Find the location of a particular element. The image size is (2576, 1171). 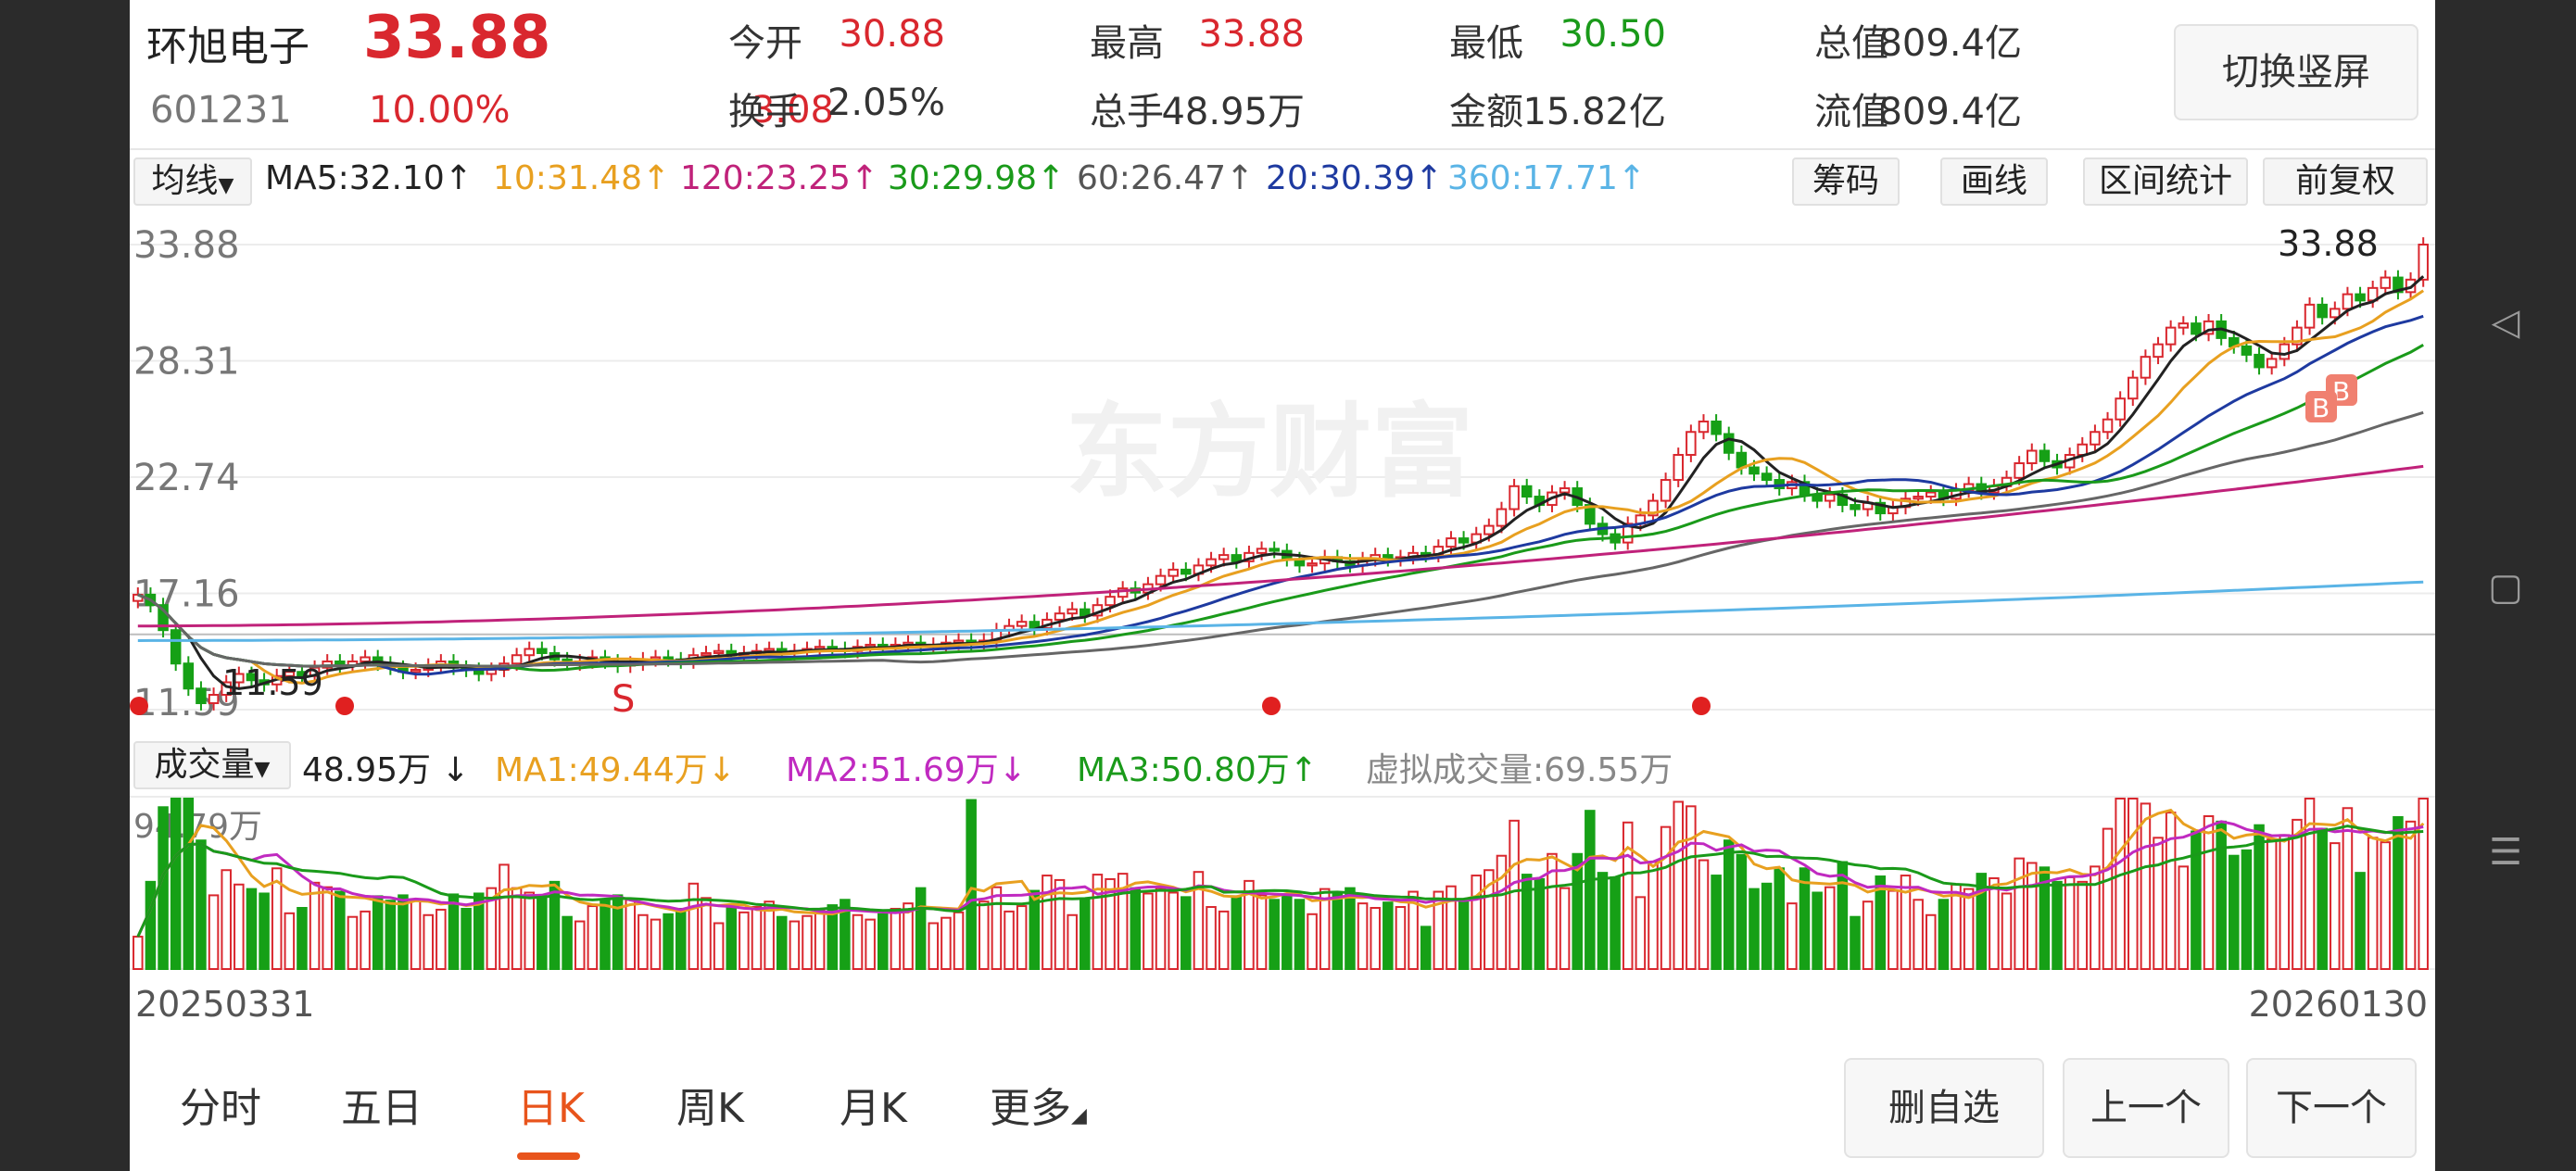

volume-chart: 94.79万 is located at coordinates (1282, 887).